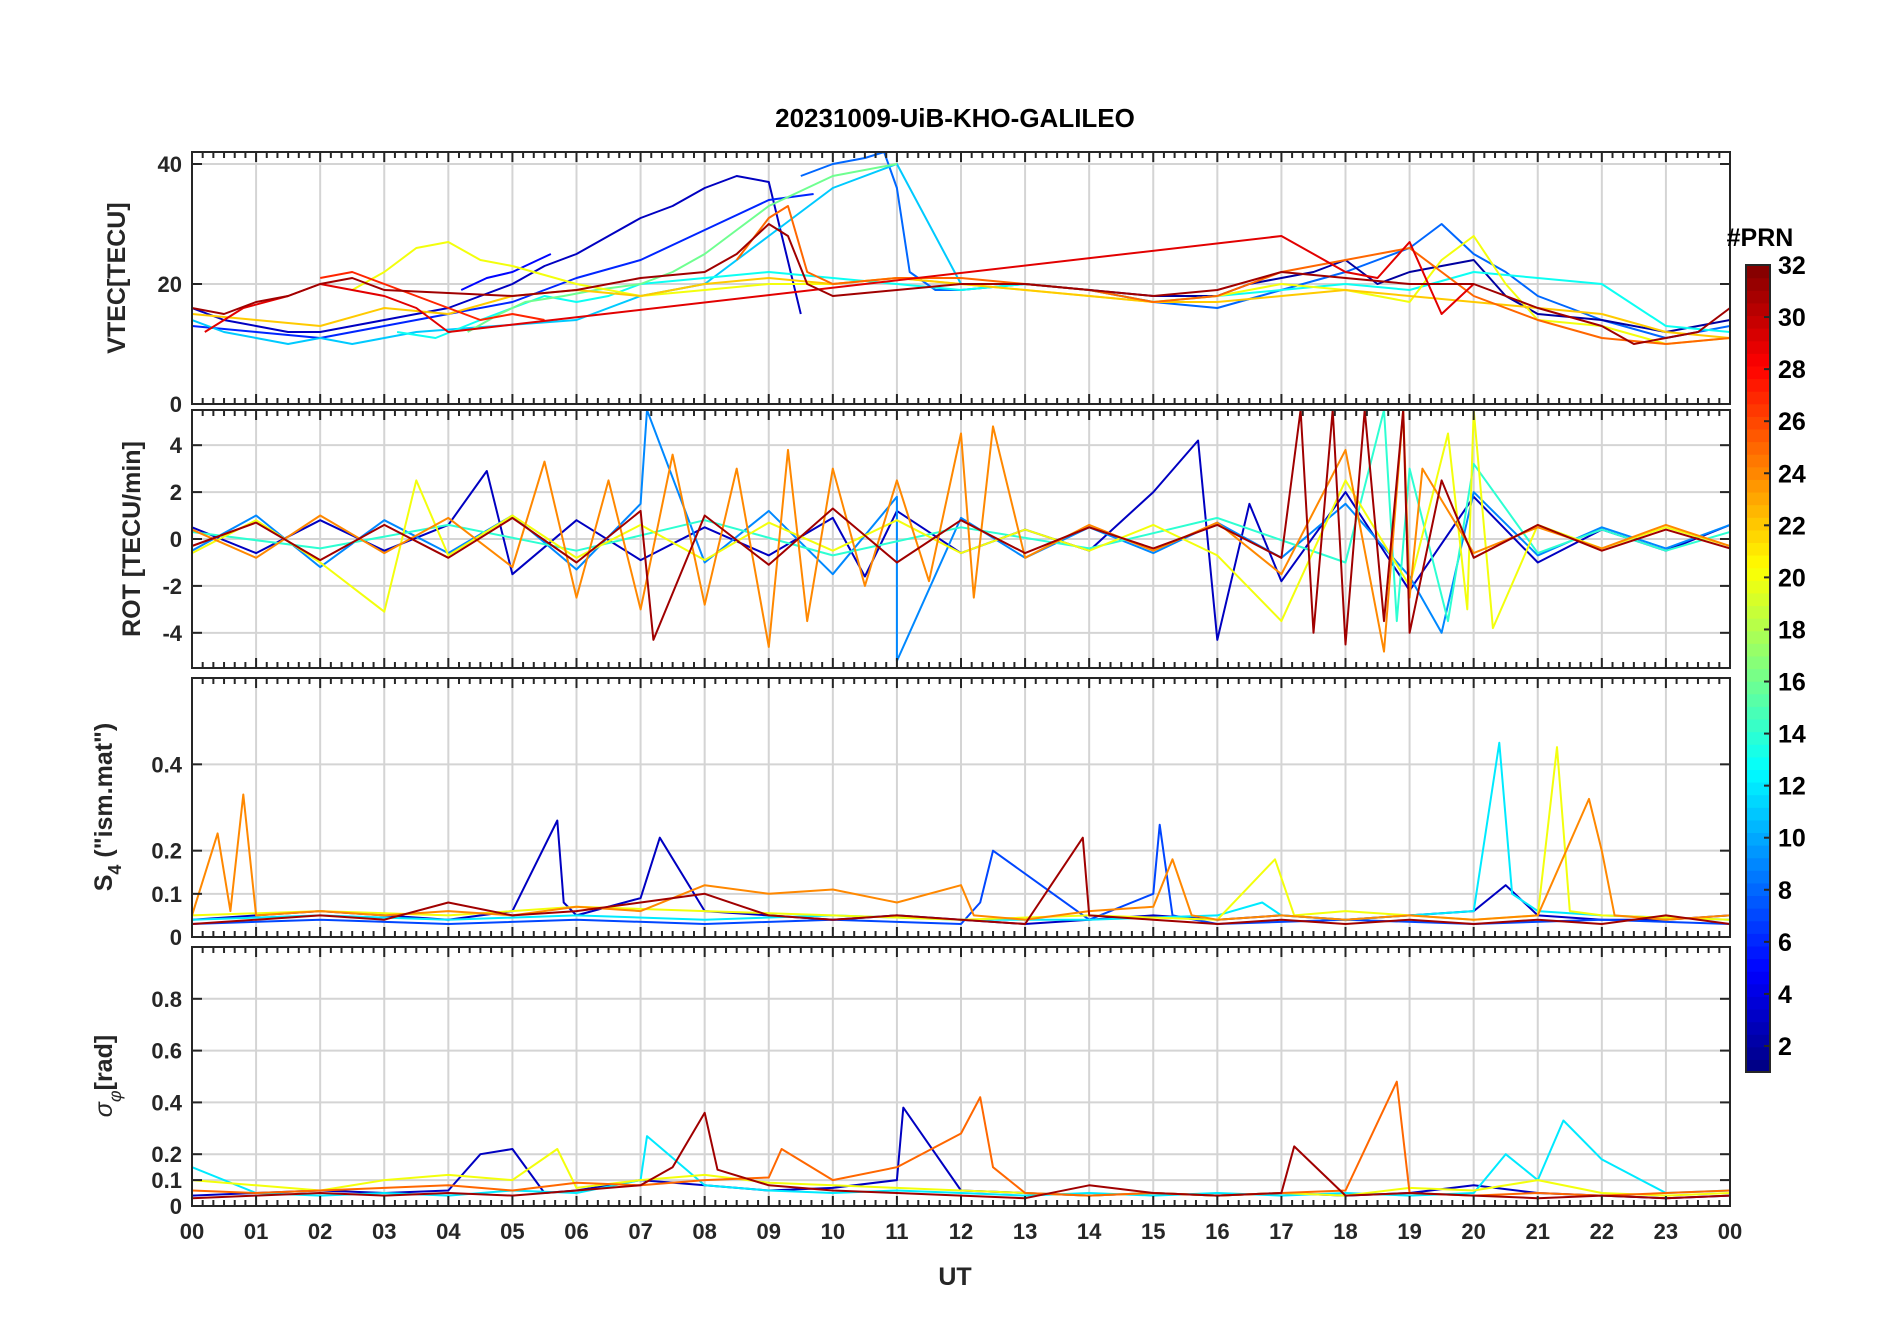 The image size is (1902, 1330). Describe the element at coordinates (1792, 318) in the screenshot. I see `colorbar-tick-label: 30` at that location.